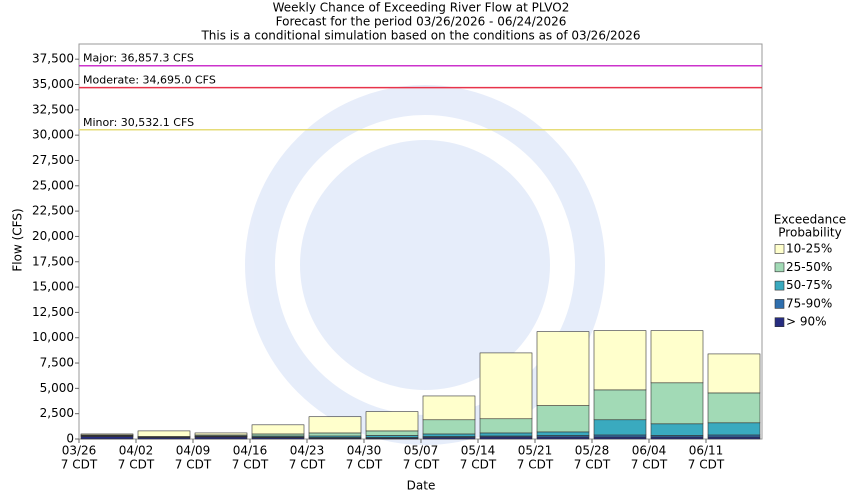 Image resolution: width=850 pixels, height=500 pixels. What do you see at coordinates (649, 451) in the screenshot?
I see `x-tick-label: 06/04` at bounding box center [649, 451].